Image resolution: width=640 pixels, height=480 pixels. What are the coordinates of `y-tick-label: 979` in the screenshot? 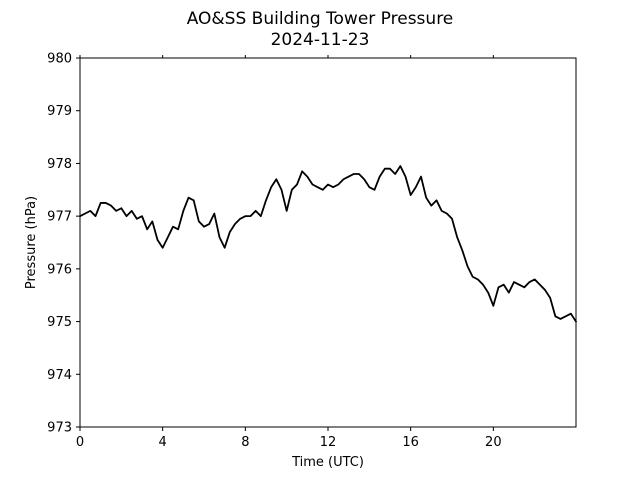 It's located at (59, 111).